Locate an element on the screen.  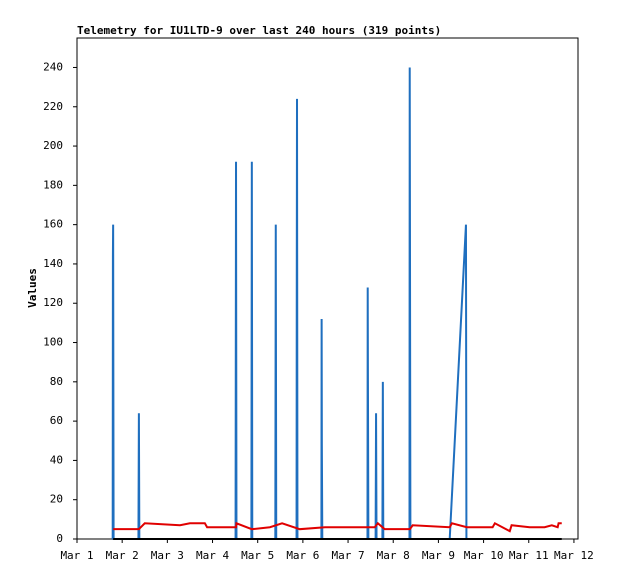
y-tick-label: 140 is located at coordinates (53, 263).